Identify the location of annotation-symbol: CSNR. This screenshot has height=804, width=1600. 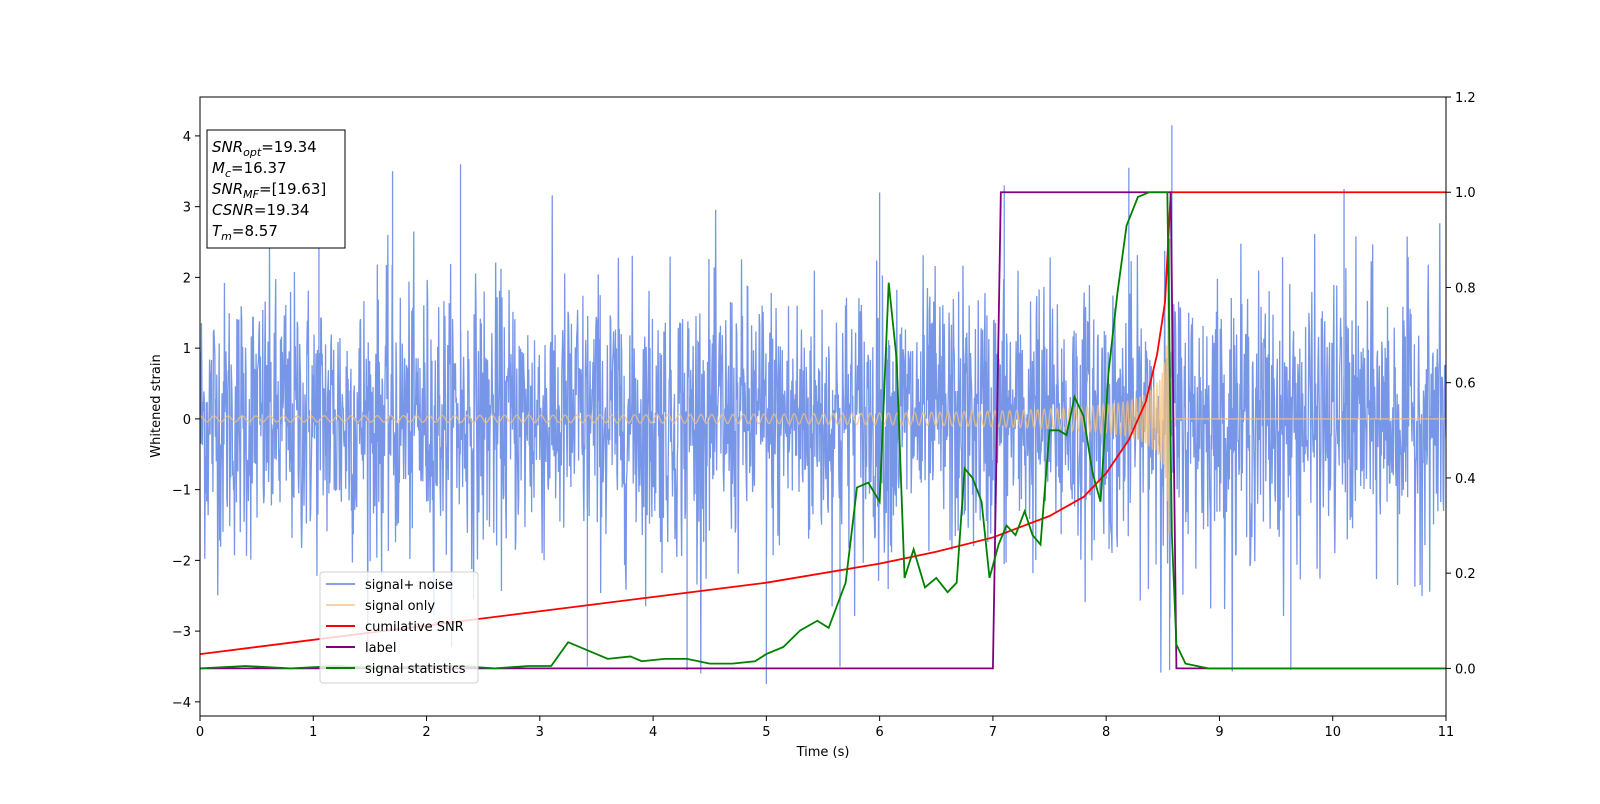
(233, 210).